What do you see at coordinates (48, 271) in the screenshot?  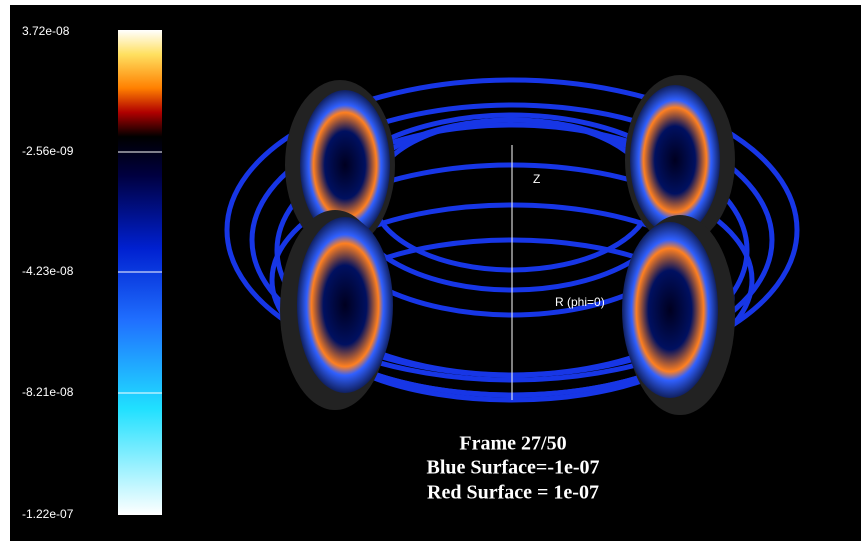 I see `colorbar-label: -4.23e-08` at bounding box center [48, 271].